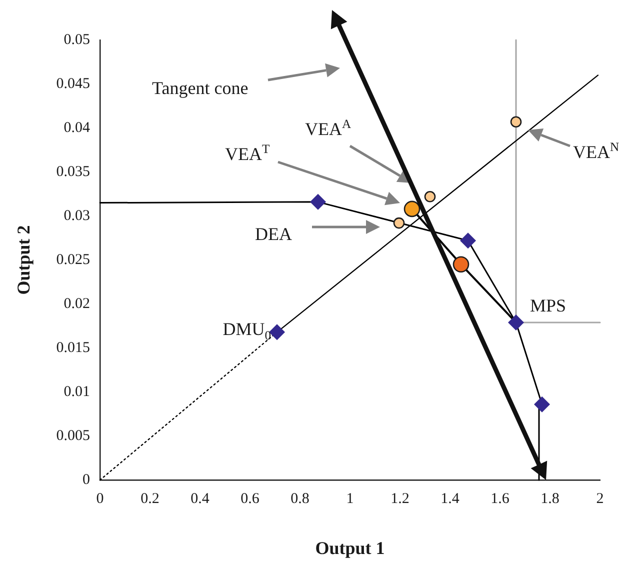 The height and width of the screenshot is (564, 638). What do you see at coordinates (77, 304) in the screenshot?
I see `y-tick-label: 0.02` at bounding box center [77, 304].